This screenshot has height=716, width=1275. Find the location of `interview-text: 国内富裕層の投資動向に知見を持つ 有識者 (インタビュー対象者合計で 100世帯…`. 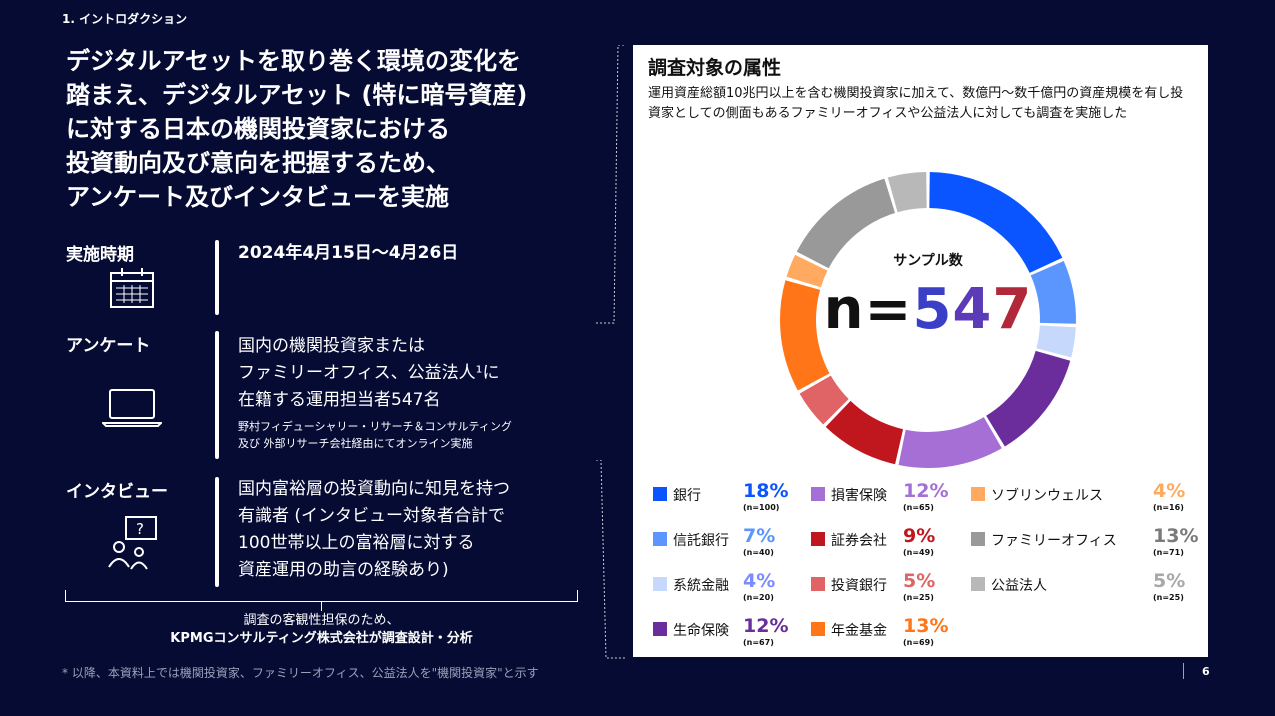

interview-text: 国内富裕層の投資動向に知見を持つ 有識者 (インタビュー対象者合計で 100世帯… is located at coordinates (374, 530).